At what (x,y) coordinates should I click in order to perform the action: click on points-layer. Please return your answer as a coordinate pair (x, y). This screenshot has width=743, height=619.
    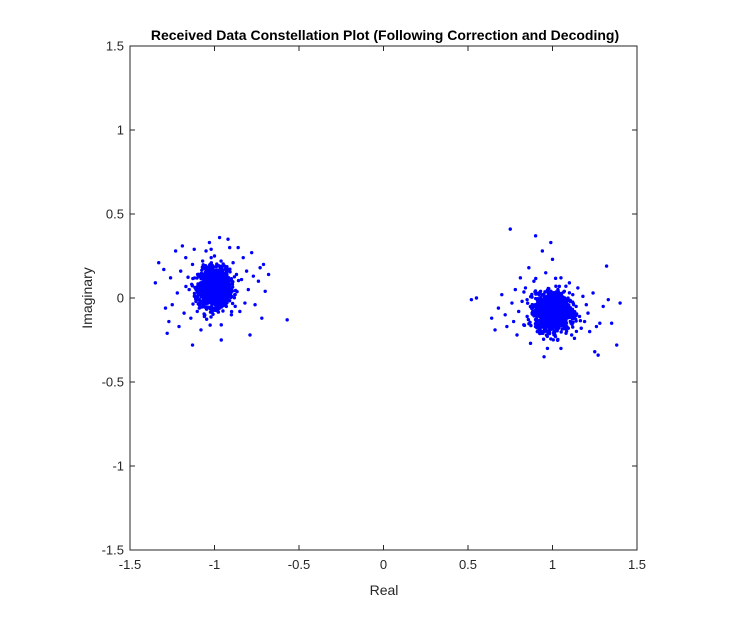
    Looking at the image, I should click on (387, 293).